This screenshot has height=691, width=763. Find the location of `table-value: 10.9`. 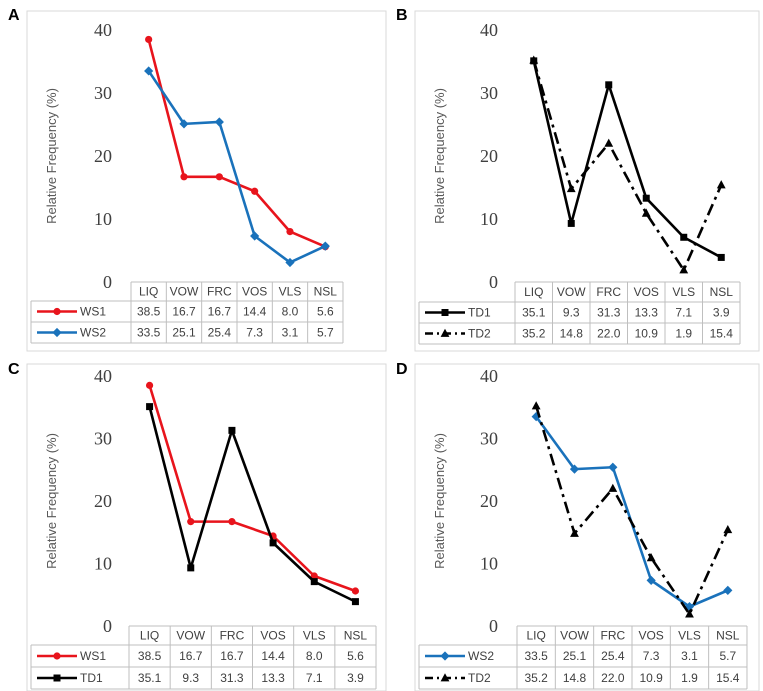

table-value: 10.9 is located at coordinates (651, 678).